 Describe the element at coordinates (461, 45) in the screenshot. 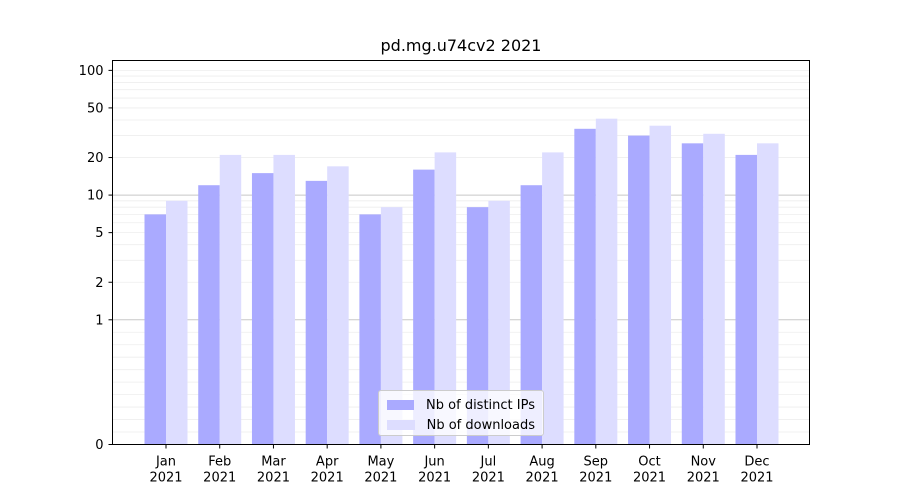

I see `chart-title: pd.mg.u74cv2 2021` at that location.